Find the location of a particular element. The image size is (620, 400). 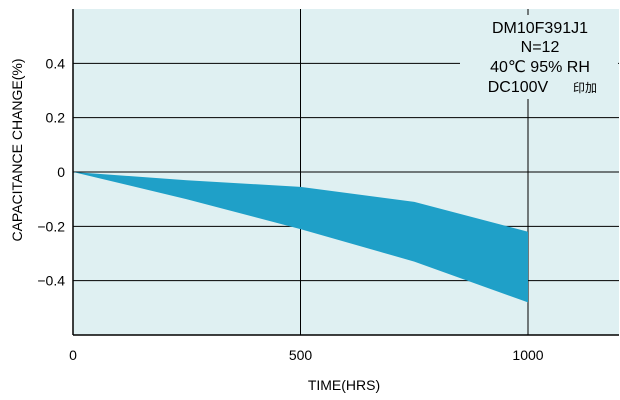

annotation-conditions: 40℃ 95% RH is located at coordinates (540, 67).